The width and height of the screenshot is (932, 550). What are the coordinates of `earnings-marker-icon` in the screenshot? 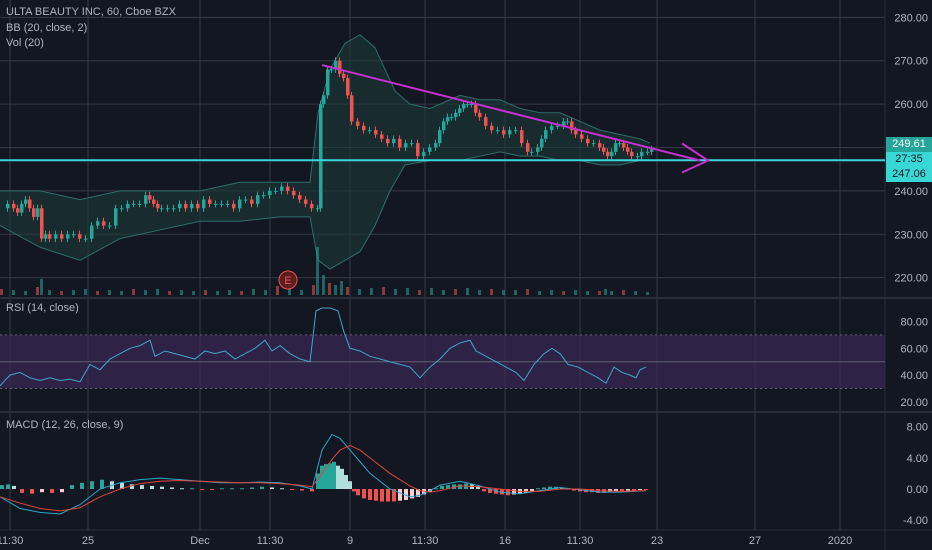 It's located at (288, 280).